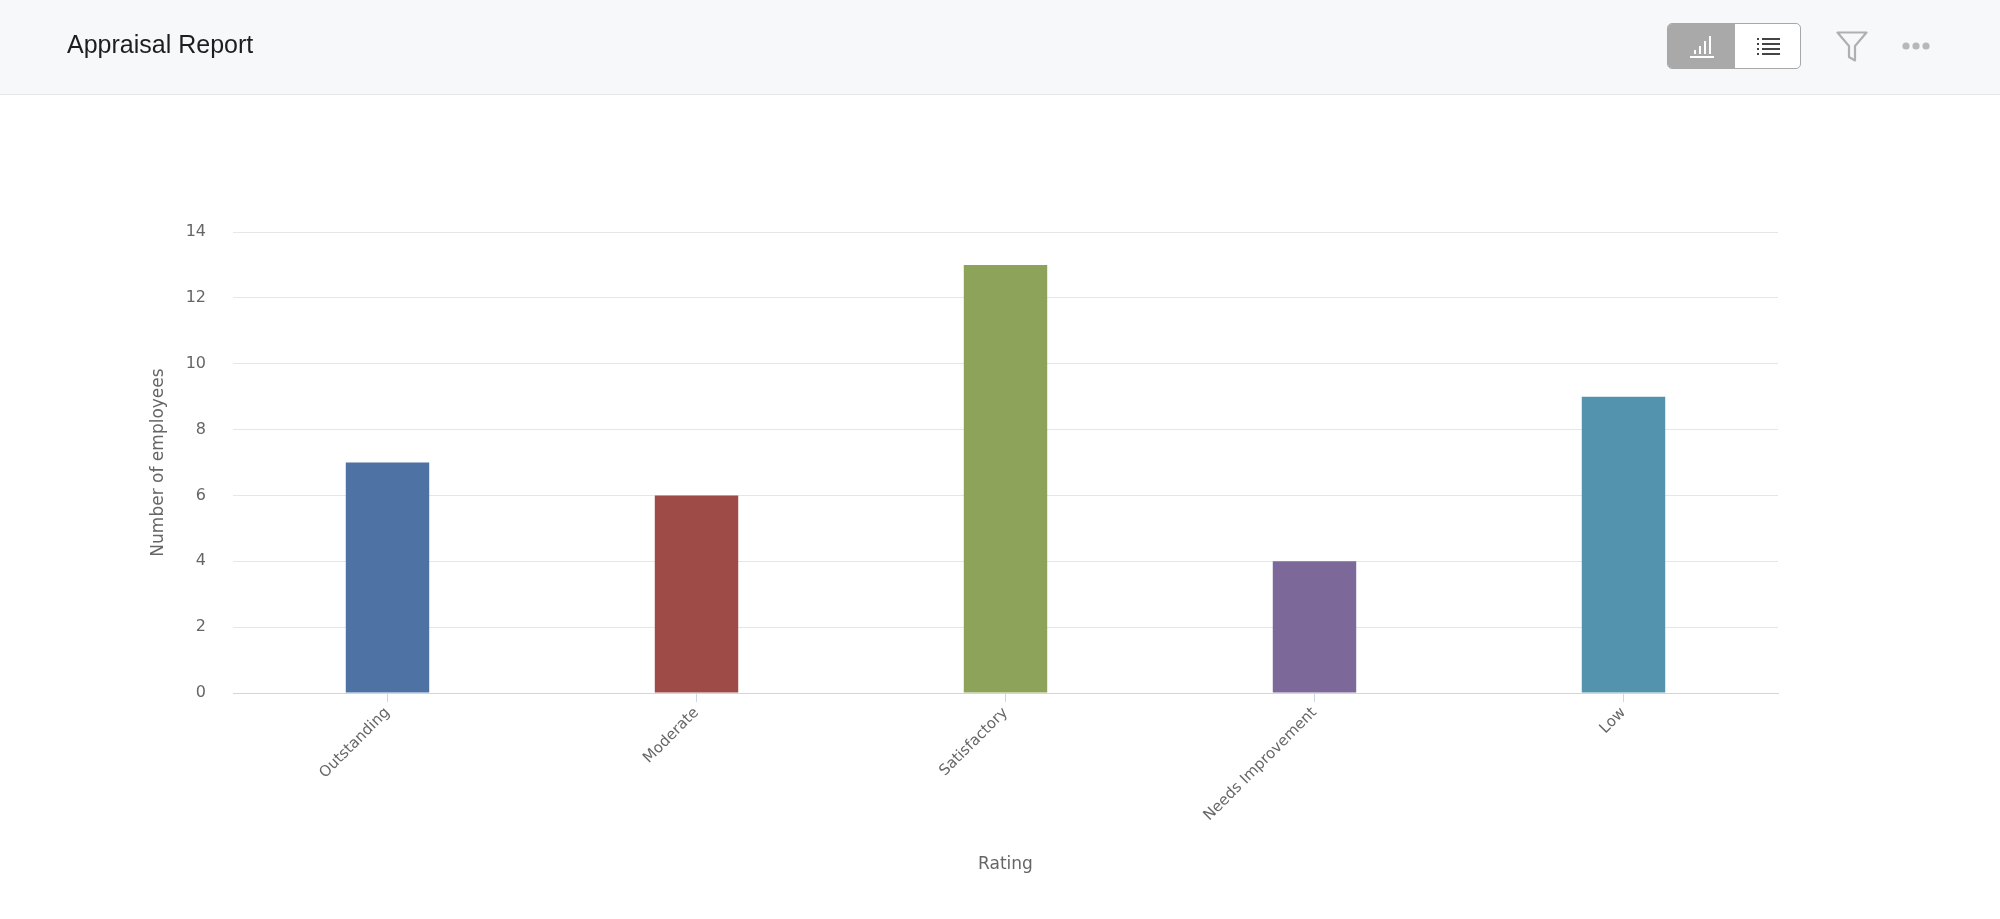 This screenshot has height=919, width=2000. Describe the element at coordinates (1612, 720) in the screenshot. I see `x-tick-label: Low` at that location.